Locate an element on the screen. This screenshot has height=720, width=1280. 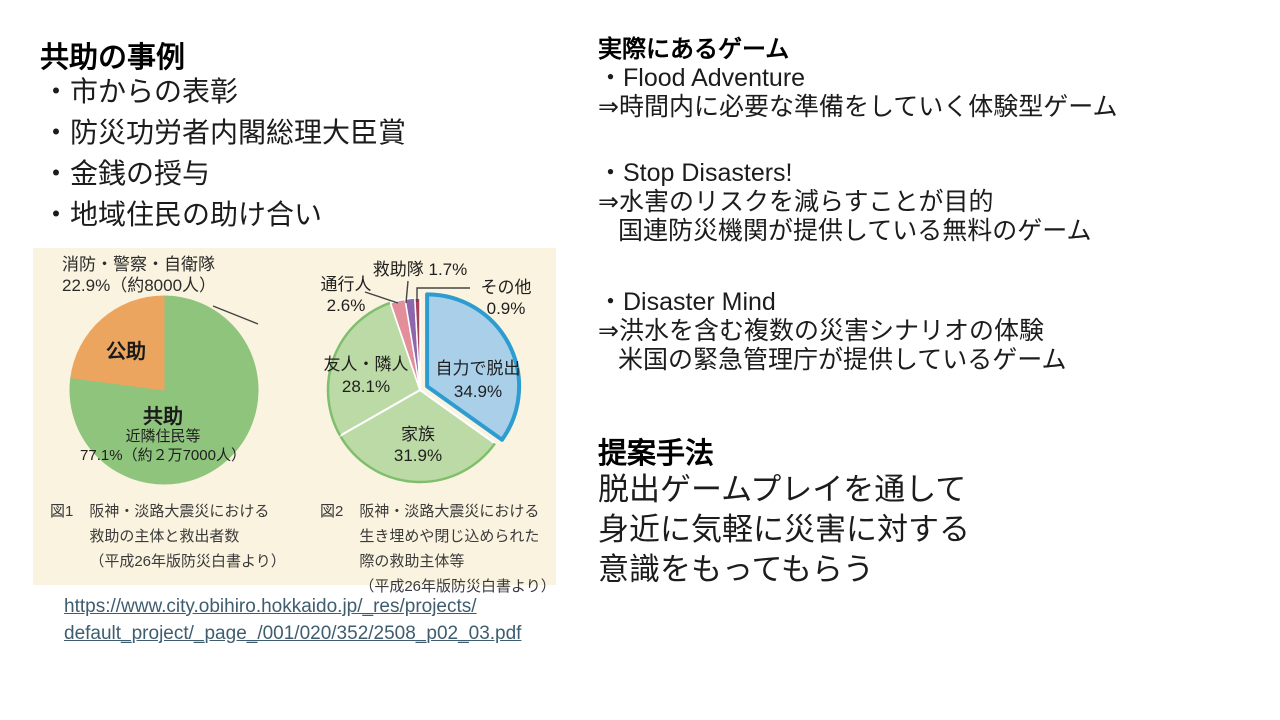
leader-lines is located at coordinates (341, 302).